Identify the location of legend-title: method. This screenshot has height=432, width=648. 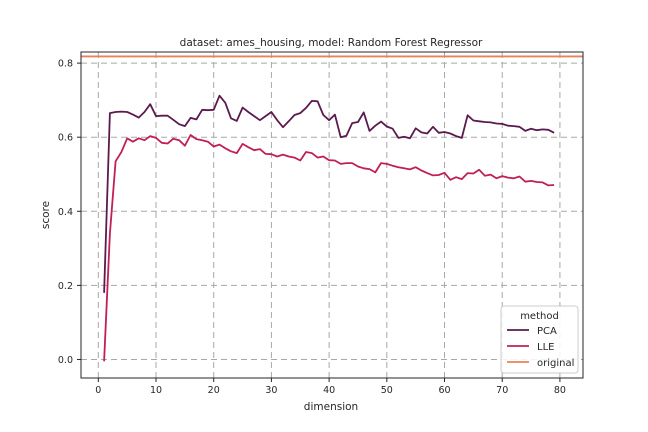
(539, 316).